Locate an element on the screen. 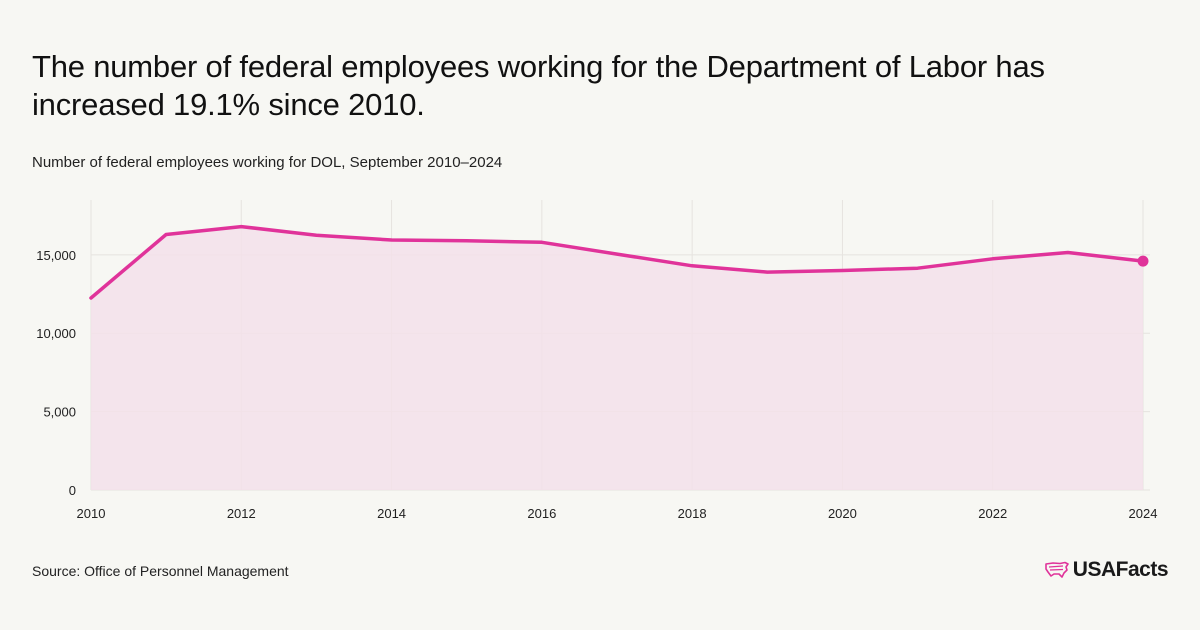 The width and height of the screenshot is (1200, 630). line-layer is located at coordinates (619, 262).